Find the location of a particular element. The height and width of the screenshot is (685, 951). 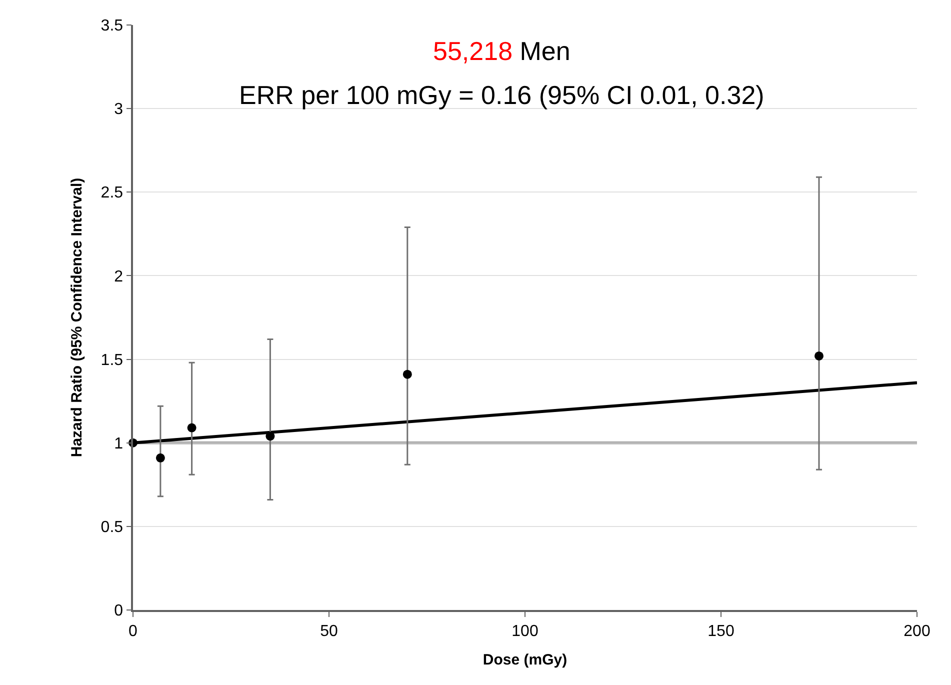

y-tick-label: 2 is located at coordinates (119, 277).